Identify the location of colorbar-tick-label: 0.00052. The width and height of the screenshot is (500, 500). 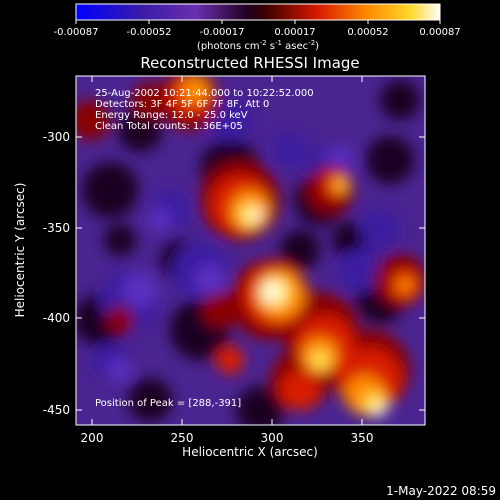
(367, 32).